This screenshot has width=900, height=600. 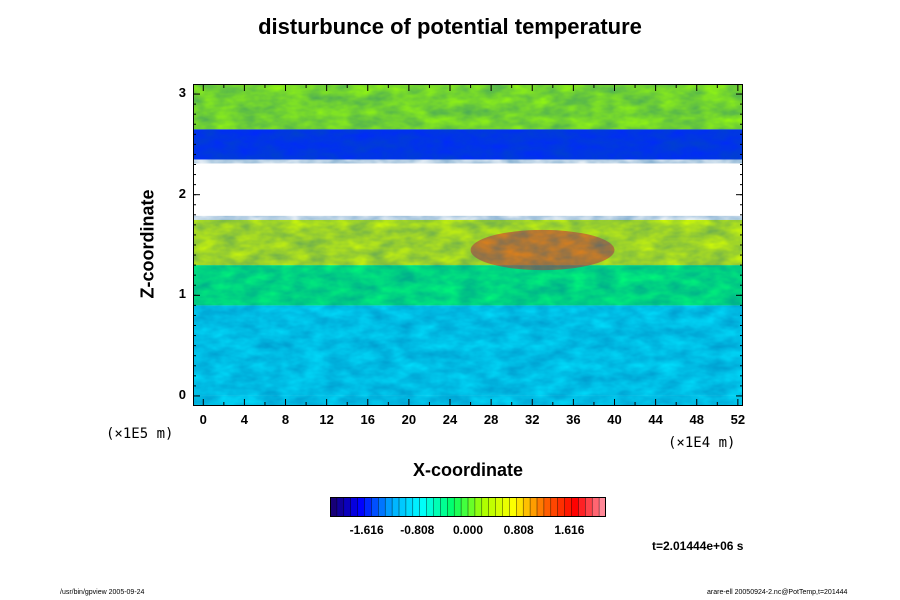 I want to click on time-annotation: t=2.01444e+06 s, so click(x=698, y=546).